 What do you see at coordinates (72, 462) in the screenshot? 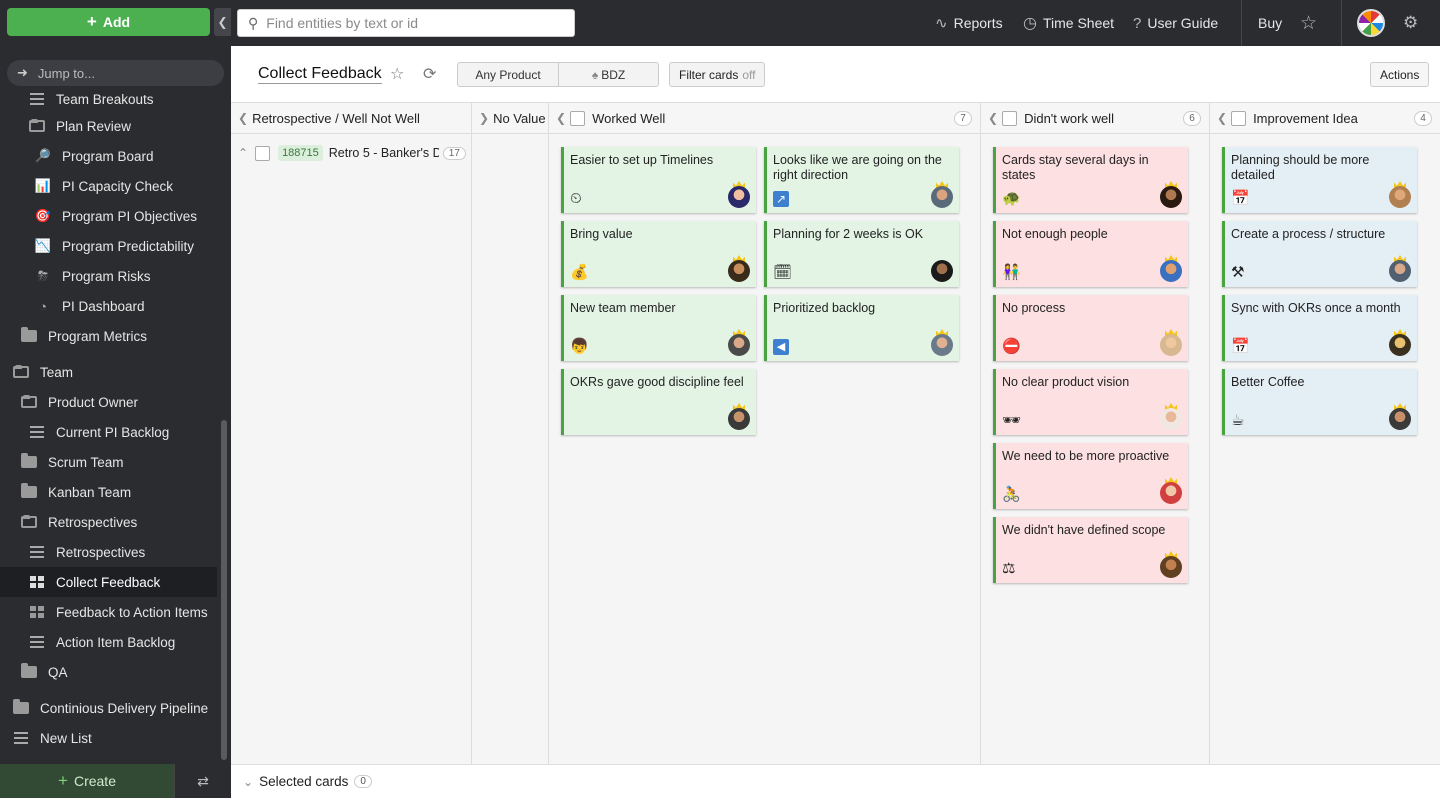
I see `sidebar-item-scrum-team: Scrum Team` at bounding box center [72, 462].